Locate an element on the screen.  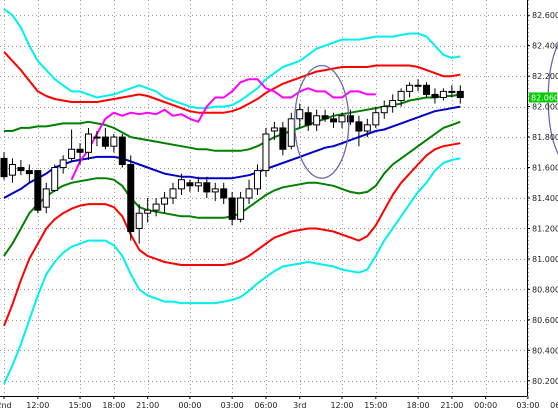
x-tick-label: 18:00 is located at coordinates (418, 405).